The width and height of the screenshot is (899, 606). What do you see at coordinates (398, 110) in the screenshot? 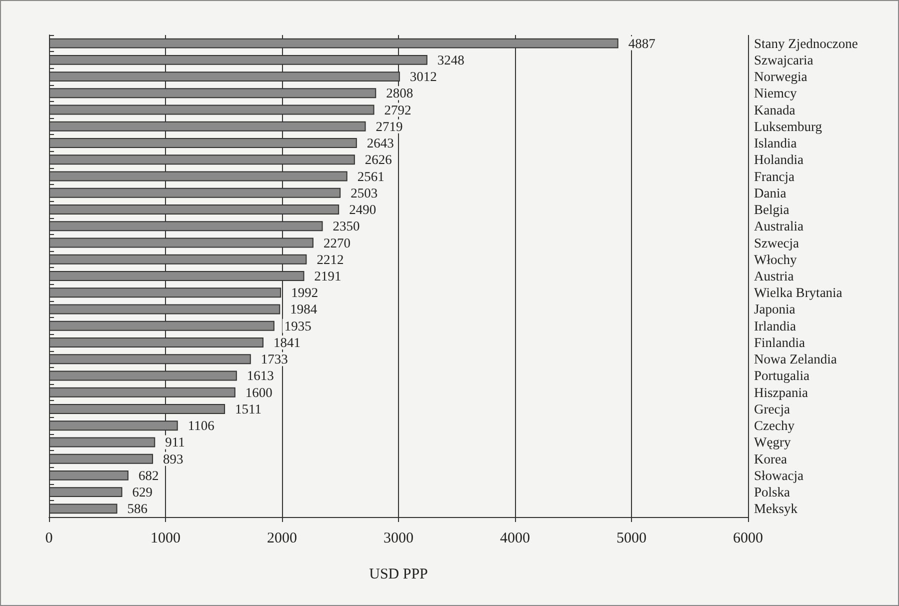
I see `data-label: 2792` at bounding box center [398, 110].